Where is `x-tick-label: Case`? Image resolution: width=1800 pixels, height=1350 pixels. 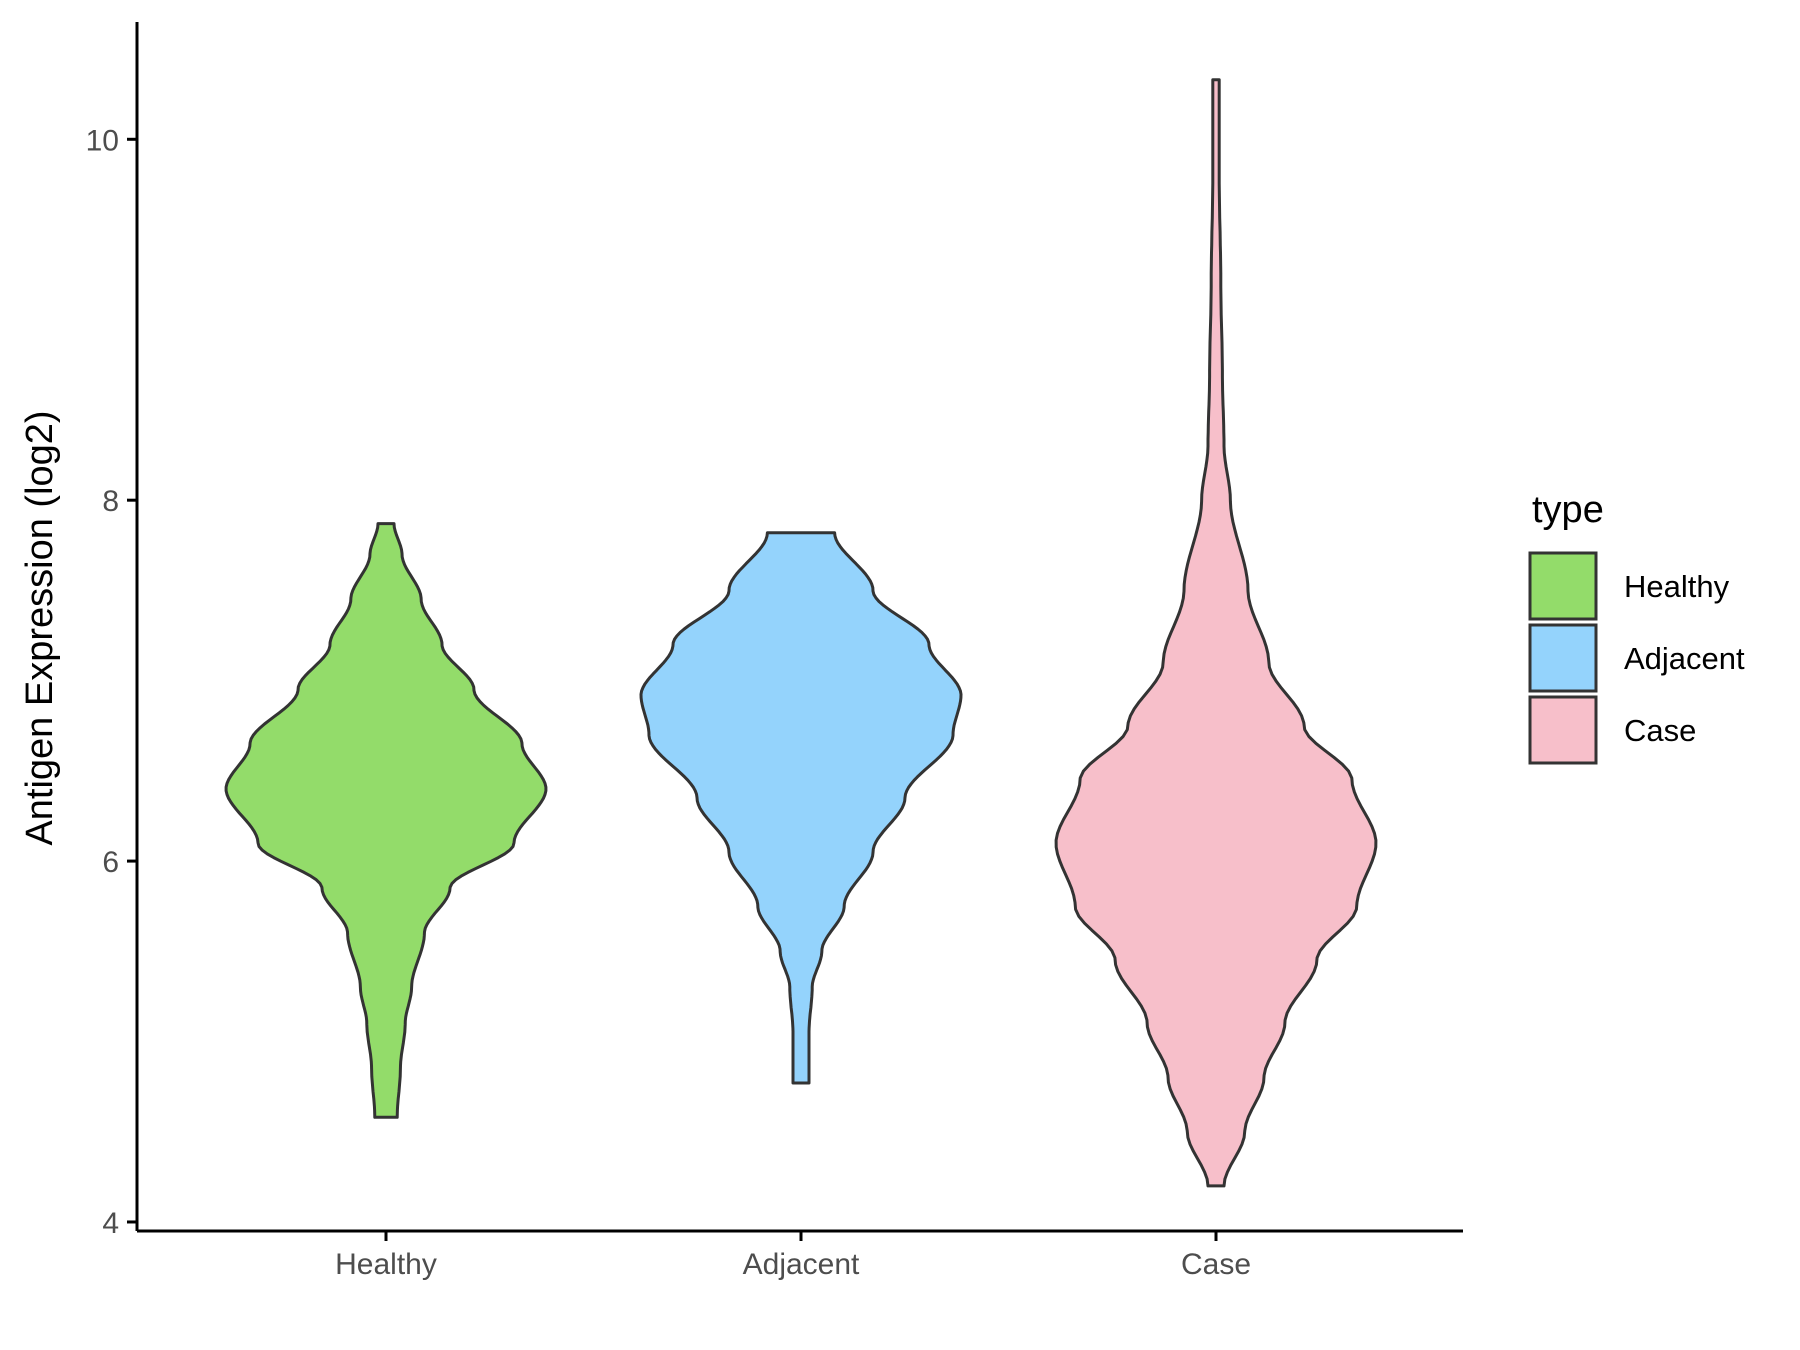 x-tick-label: Case is located at coordinates (1216, 1264).